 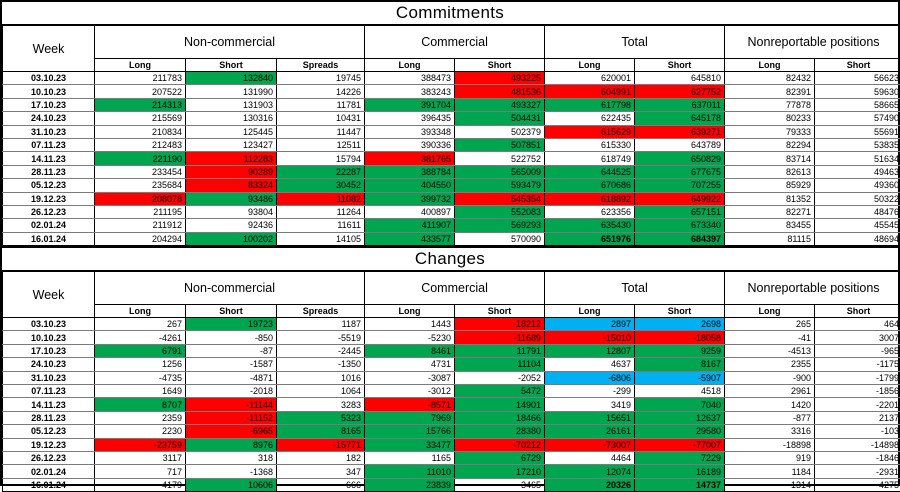 I want to click on value-cell: 593479, so click(x=500, y=185).